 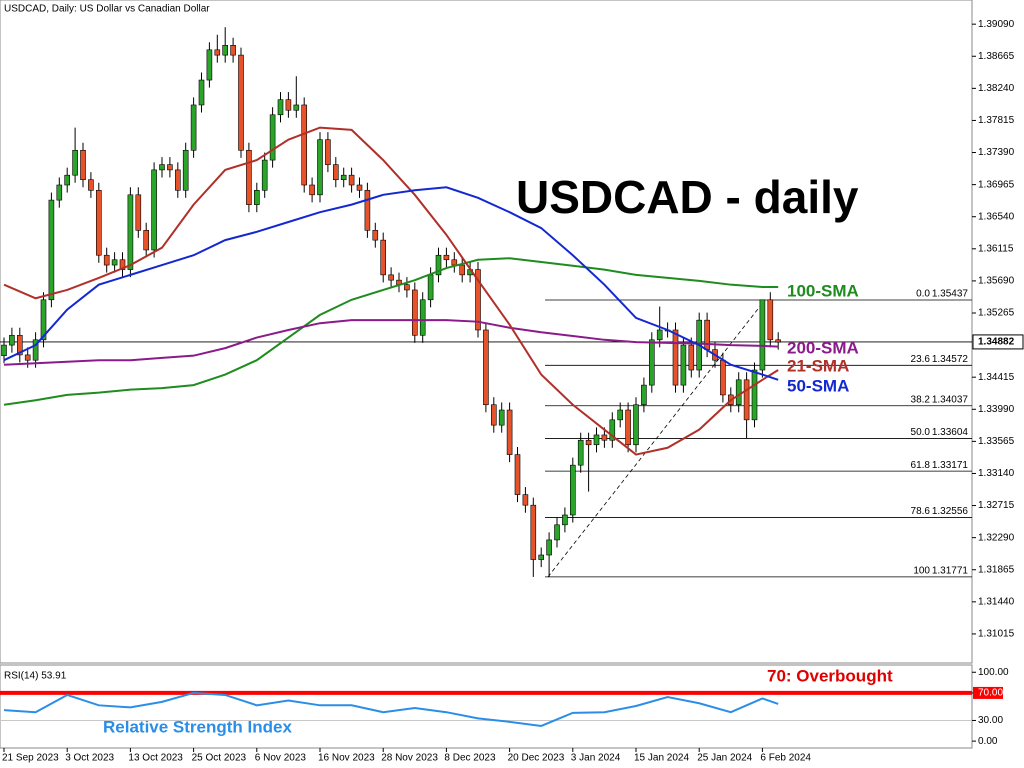 I want to click on y-tick-label: 1.35690, so click(x=996, y=281).